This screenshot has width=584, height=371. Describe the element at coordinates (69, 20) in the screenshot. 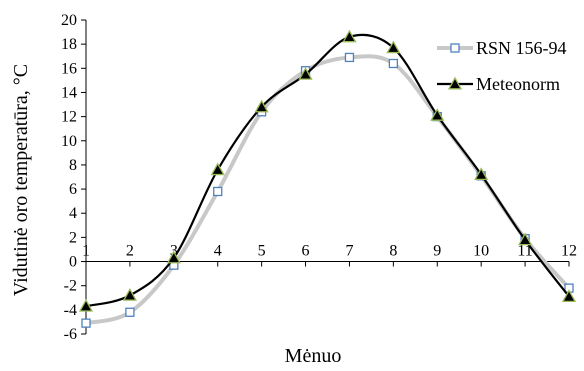

I see `y-tick-label: 20` at that location.